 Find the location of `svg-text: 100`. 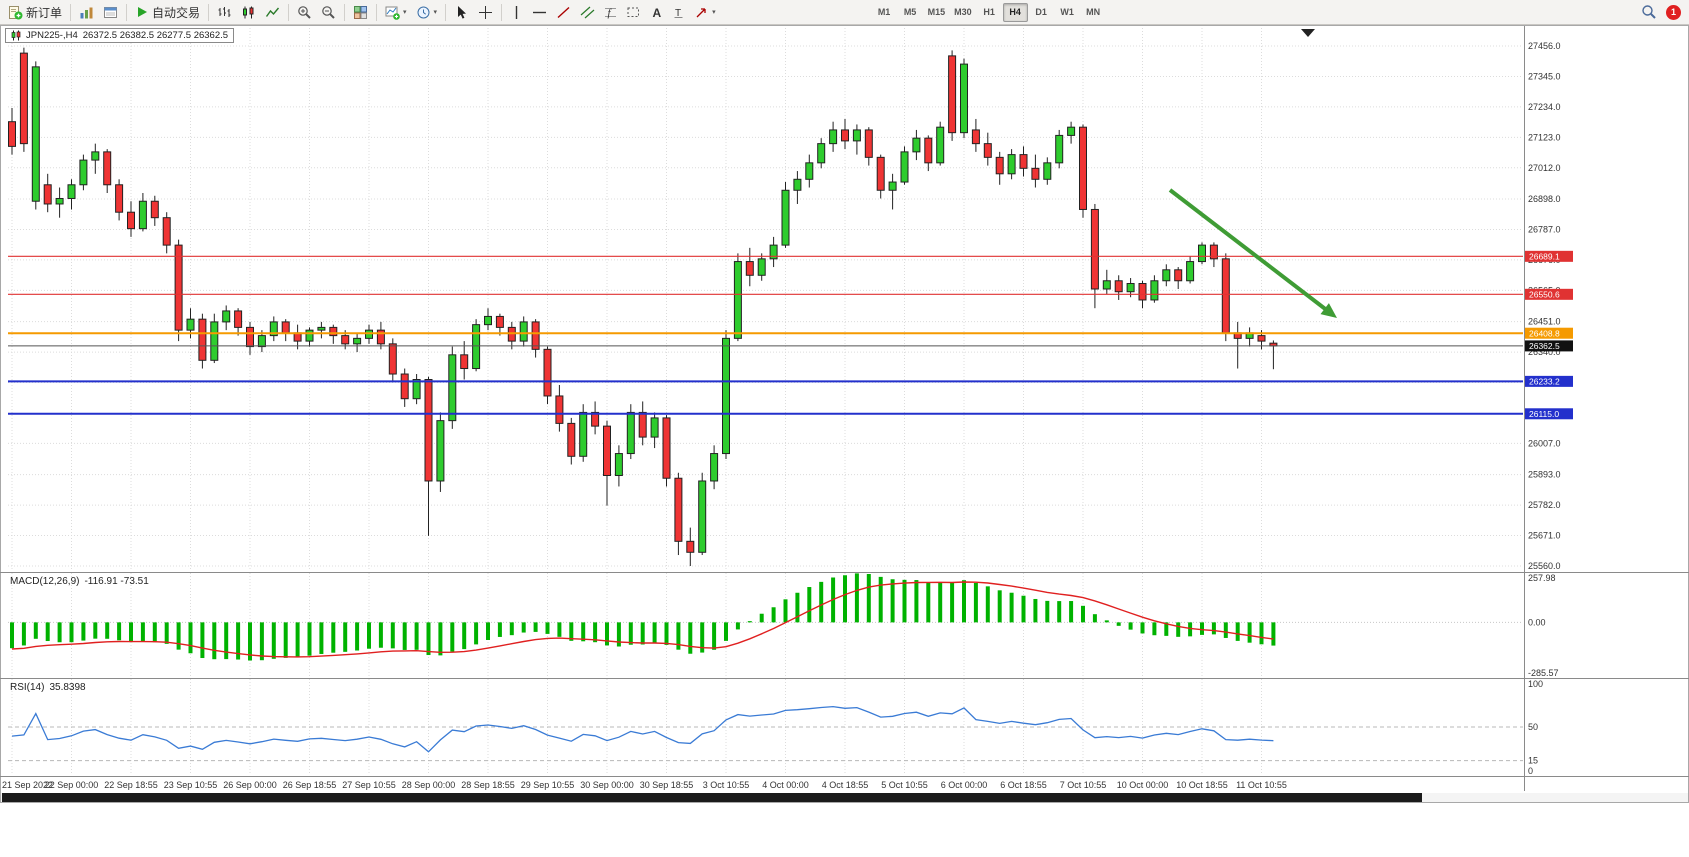

svg-text: 100 is located at coordinates (1535, 684).